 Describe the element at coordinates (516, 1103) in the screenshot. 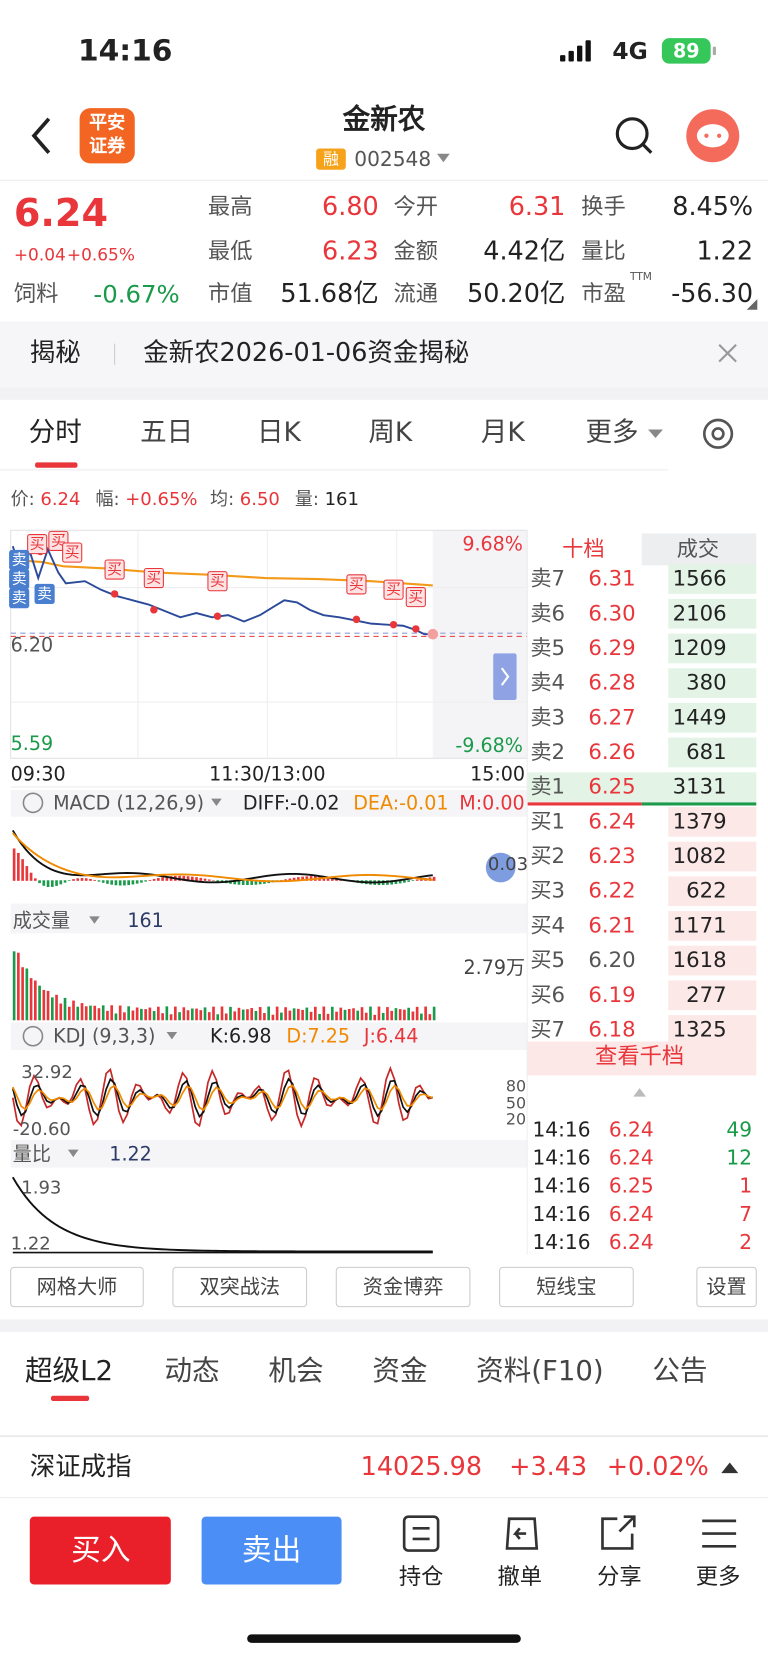

I see `kdj-level: 50` at that location.